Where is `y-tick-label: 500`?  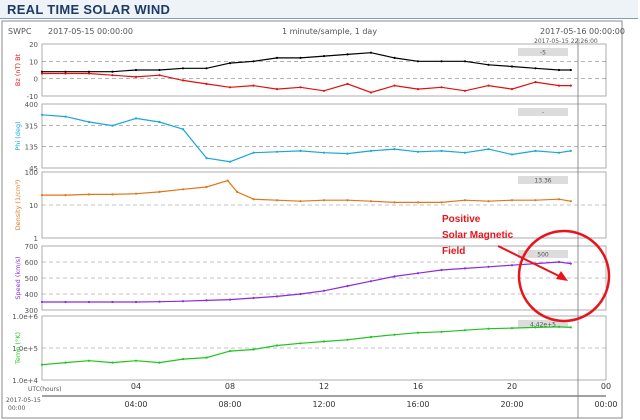
y-tick-label: 500 is located at coordinates (31, 279).